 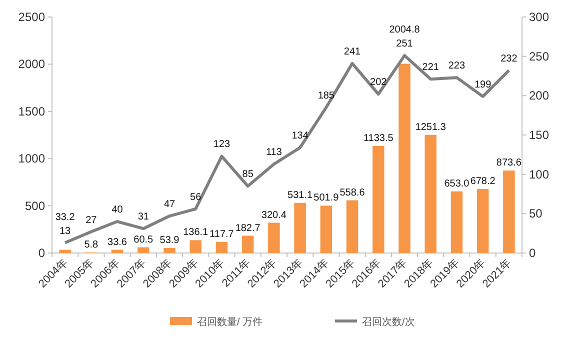 What do you see at coordinates (539, 135) in the screenshot?
I see `y2-tick-label: 150` at bounding box center [539, 135].